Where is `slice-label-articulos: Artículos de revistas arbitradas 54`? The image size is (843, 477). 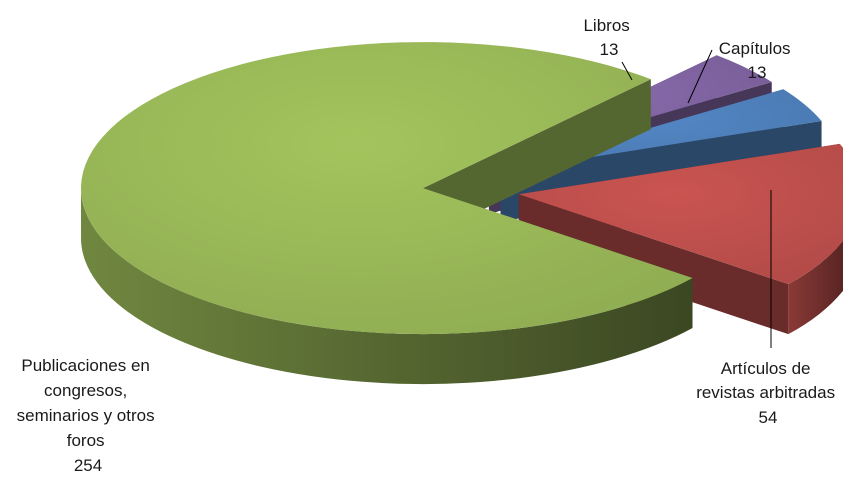 slice-label-articulos: Artículos de revistas arbitradas 54 is located at coordinates (768, 393).